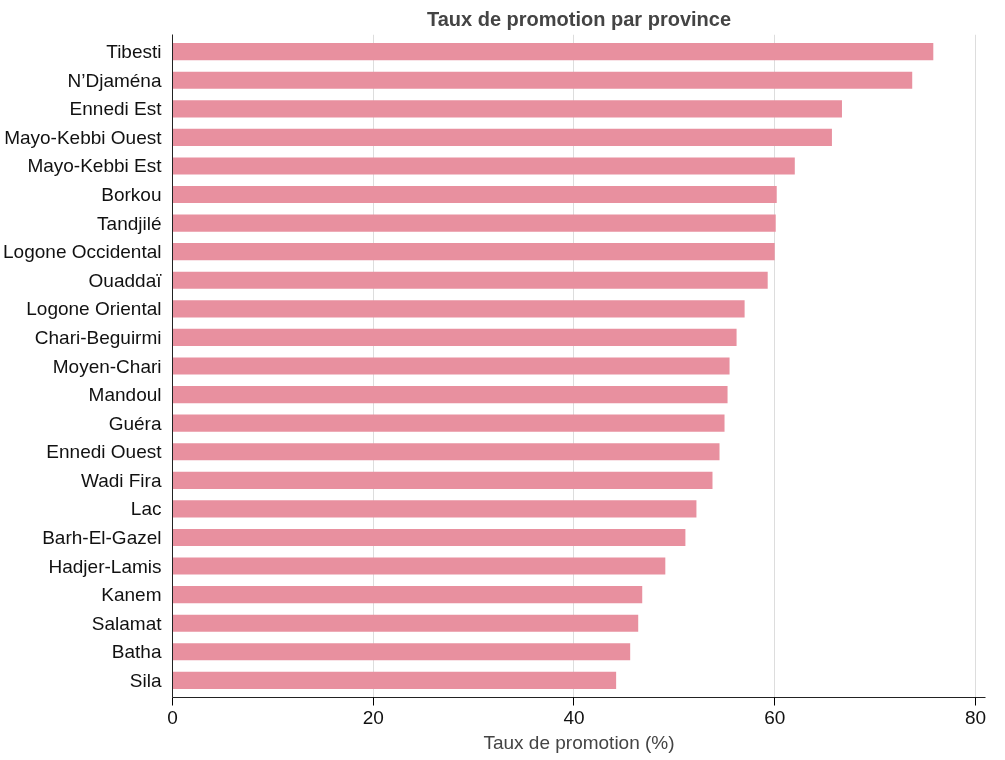 This screenshot has width=1005, height=760. I want to click on x-tick-label: 0, so click(172, 717).